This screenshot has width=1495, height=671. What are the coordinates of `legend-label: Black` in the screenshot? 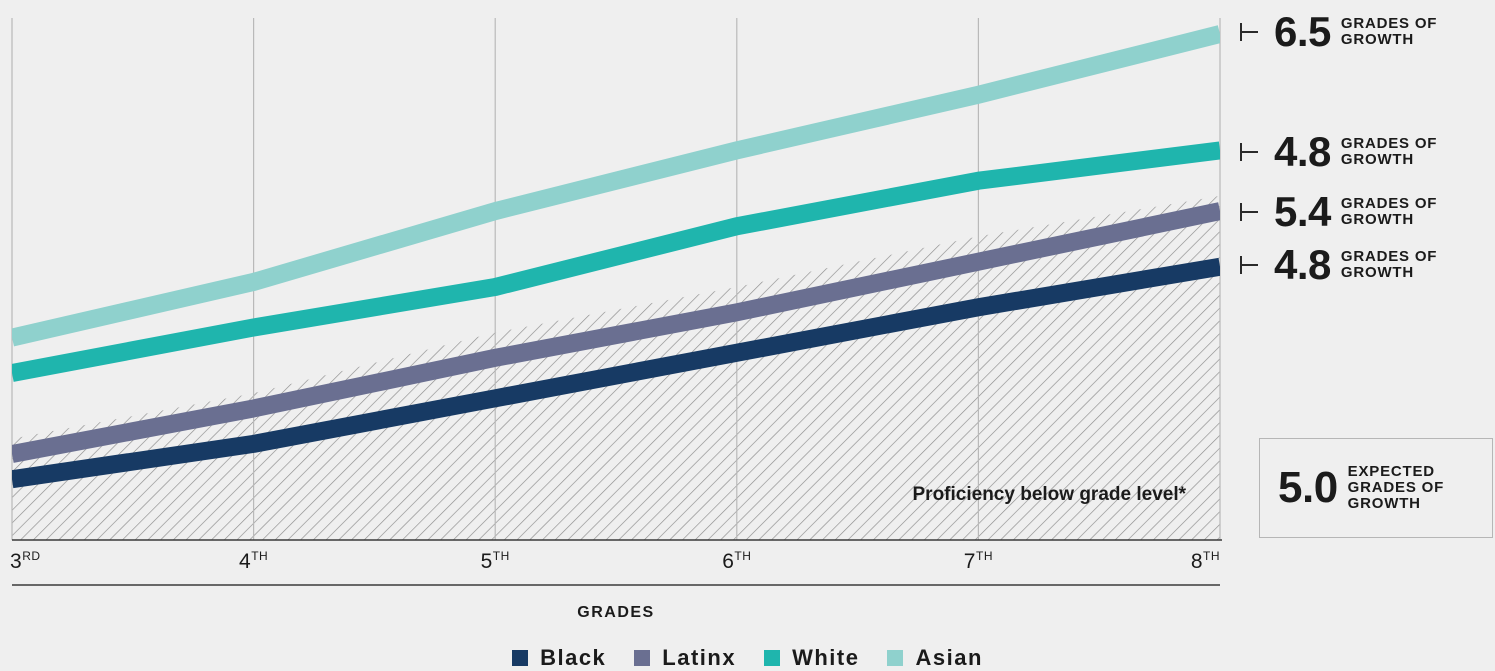 It's located at (573, 657).